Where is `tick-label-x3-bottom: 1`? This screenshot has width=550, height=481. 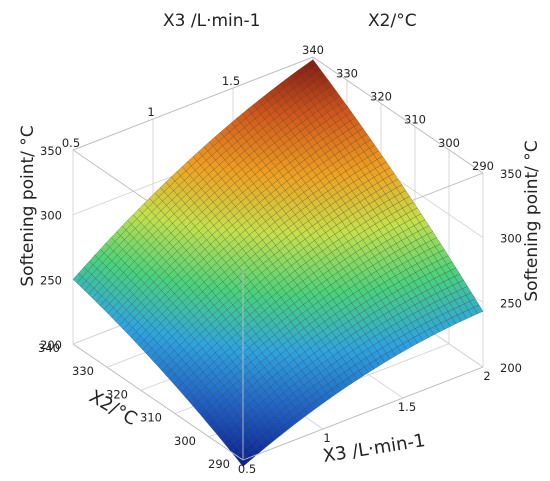
tick-label-x3-bottom: 1 is located at coordinates (326, 438).